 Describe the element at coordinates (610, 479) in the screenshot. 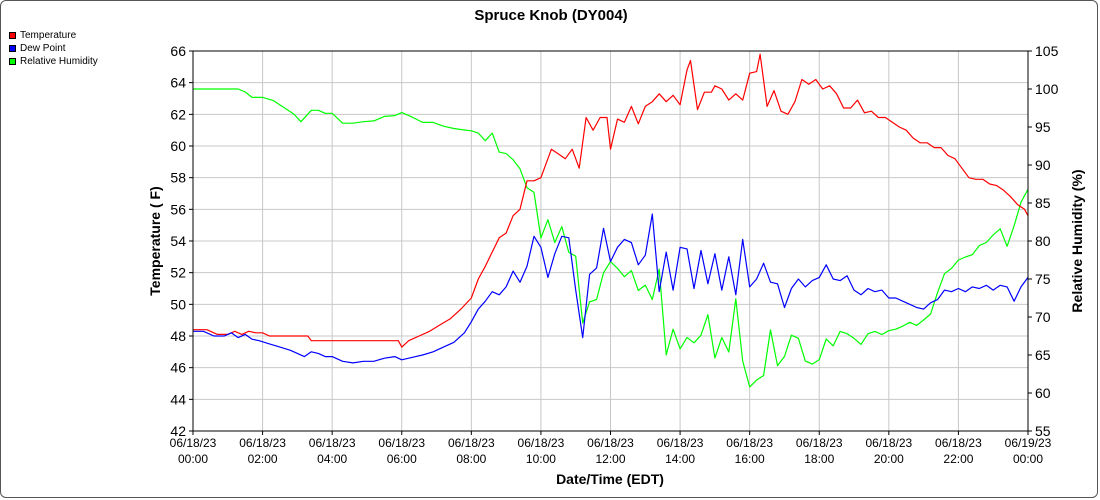

I see `x-axis-label: Date/Time (EDT)` at that location.